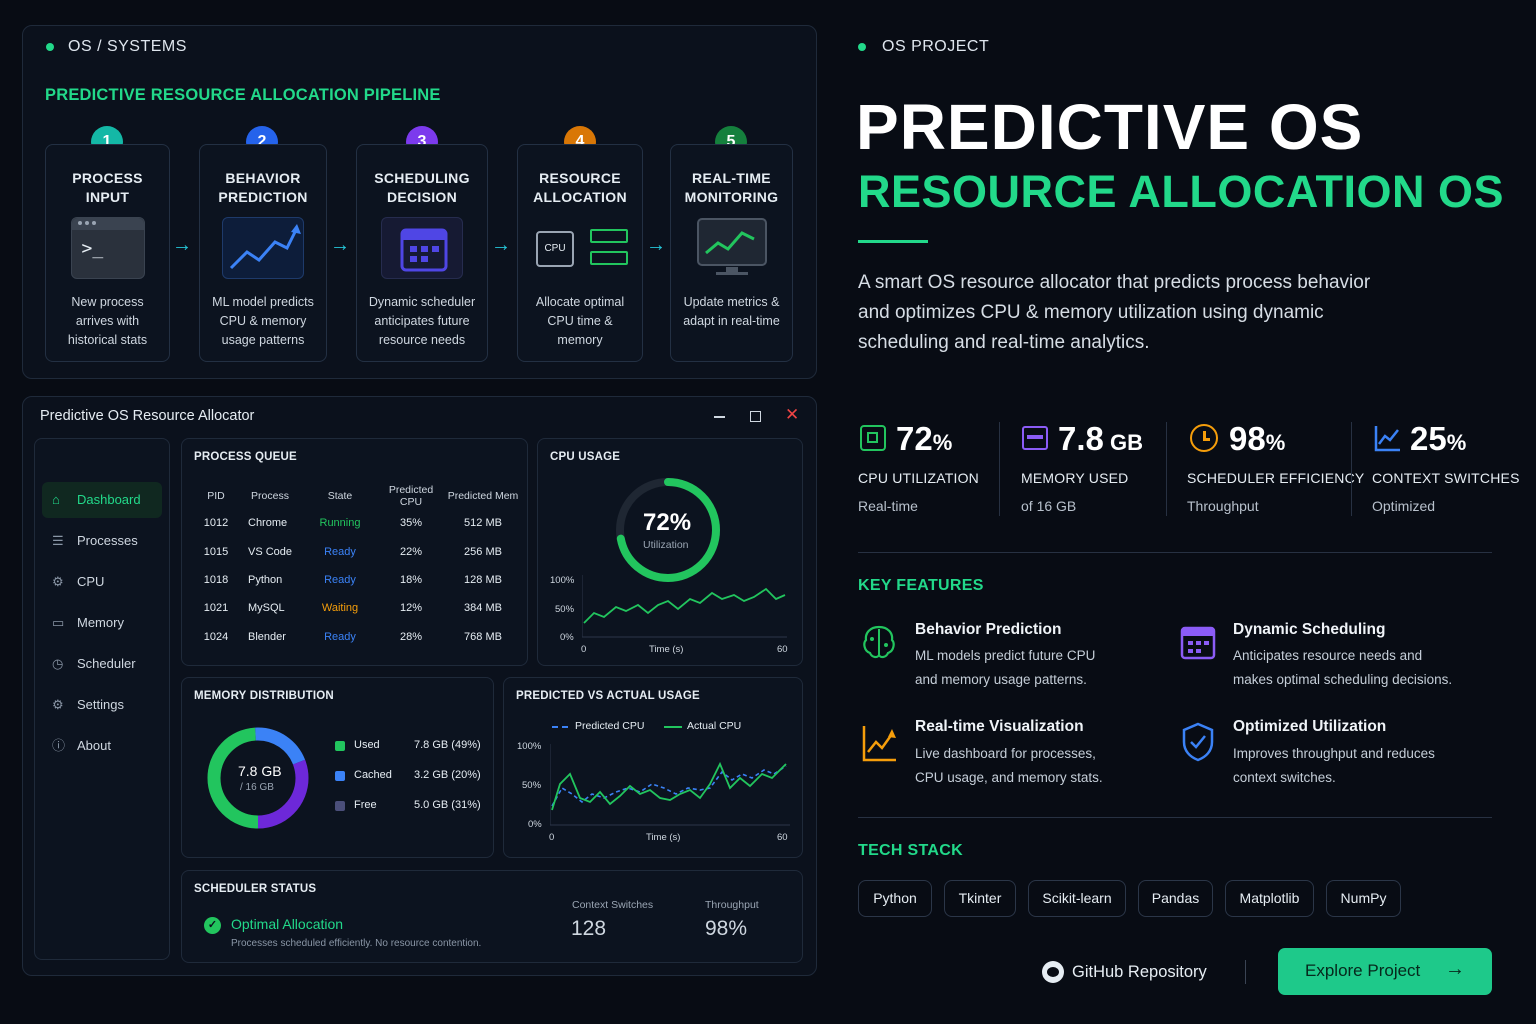 The width and height of the screenshot is (1536, 1024). What do you see at coordinates (1005, 753) in the screenshot?
I see `feature-desc-line: Live dashboard for processes,` at bounding box center [1005, 753].